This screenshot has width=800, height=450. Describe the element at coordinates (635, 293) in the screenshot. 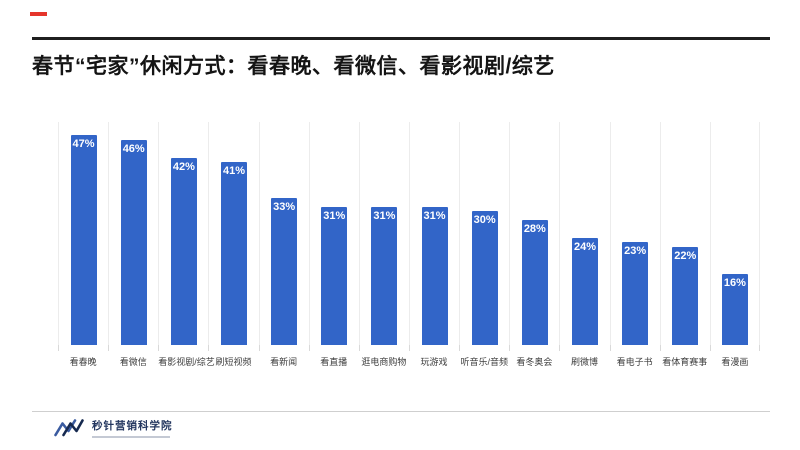

I see `bar: 23%` at that location.